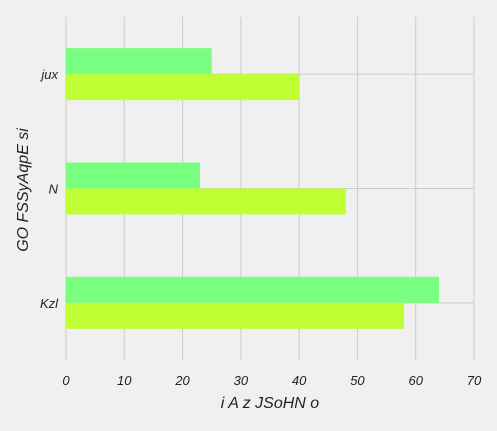 The width and height of the screenshot is (497, 431). What do you see at coordinates (23, 190) in the screenshot?
I see `y-axis-label: GO FSSyAqpE si` at bounding box center [23, 190].